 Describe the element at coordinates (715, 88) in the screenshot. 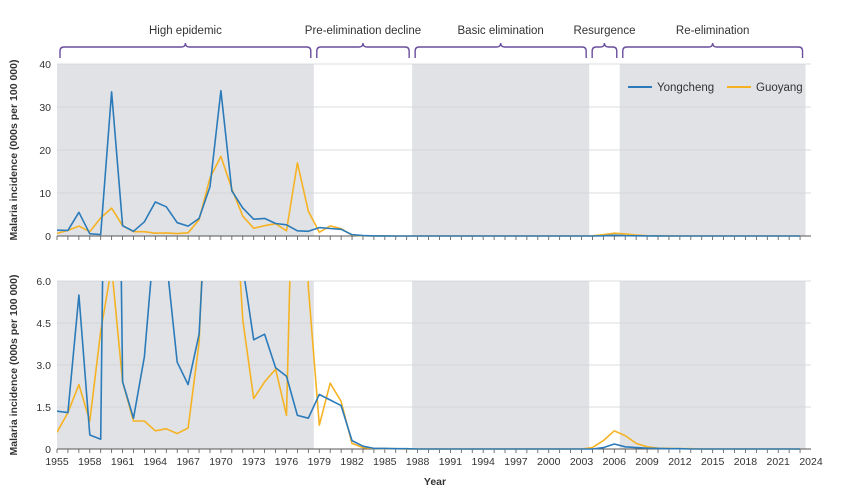

I see `legend: Yongcheng Guoyang` at that location.